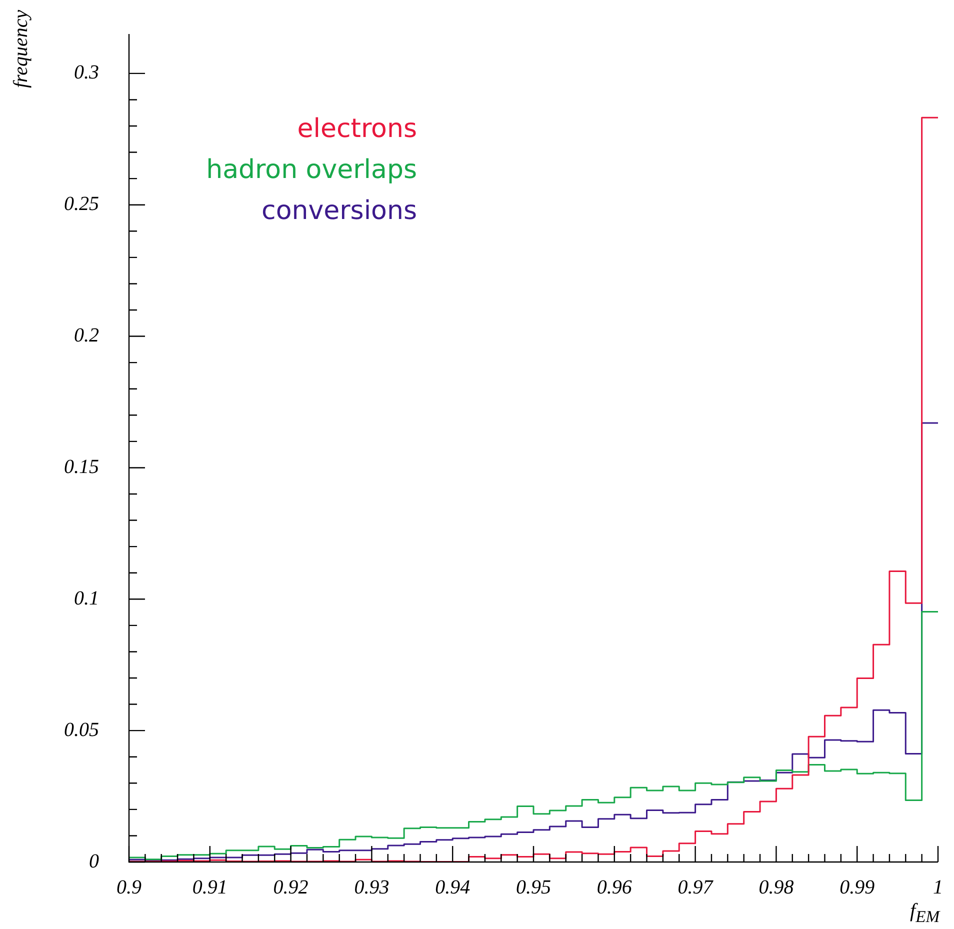  What do you see at coordinates (614, 887) in the screenshot?
I see `x-tick-label: 0.96` at bounding box center [614, 887].